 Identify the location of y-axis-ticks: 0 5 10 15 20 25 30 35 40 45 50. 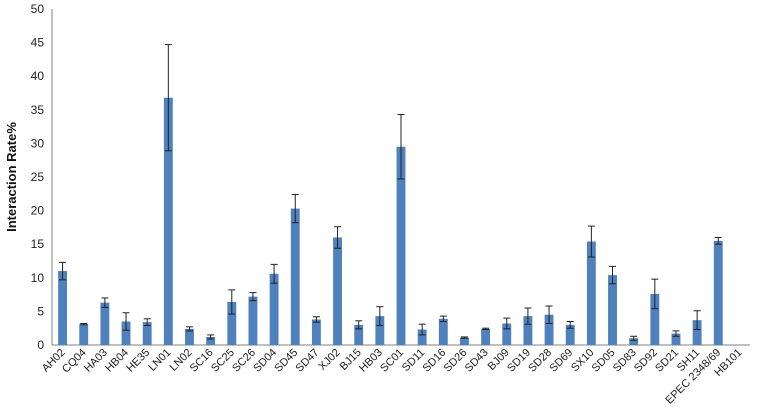
(38, 177).